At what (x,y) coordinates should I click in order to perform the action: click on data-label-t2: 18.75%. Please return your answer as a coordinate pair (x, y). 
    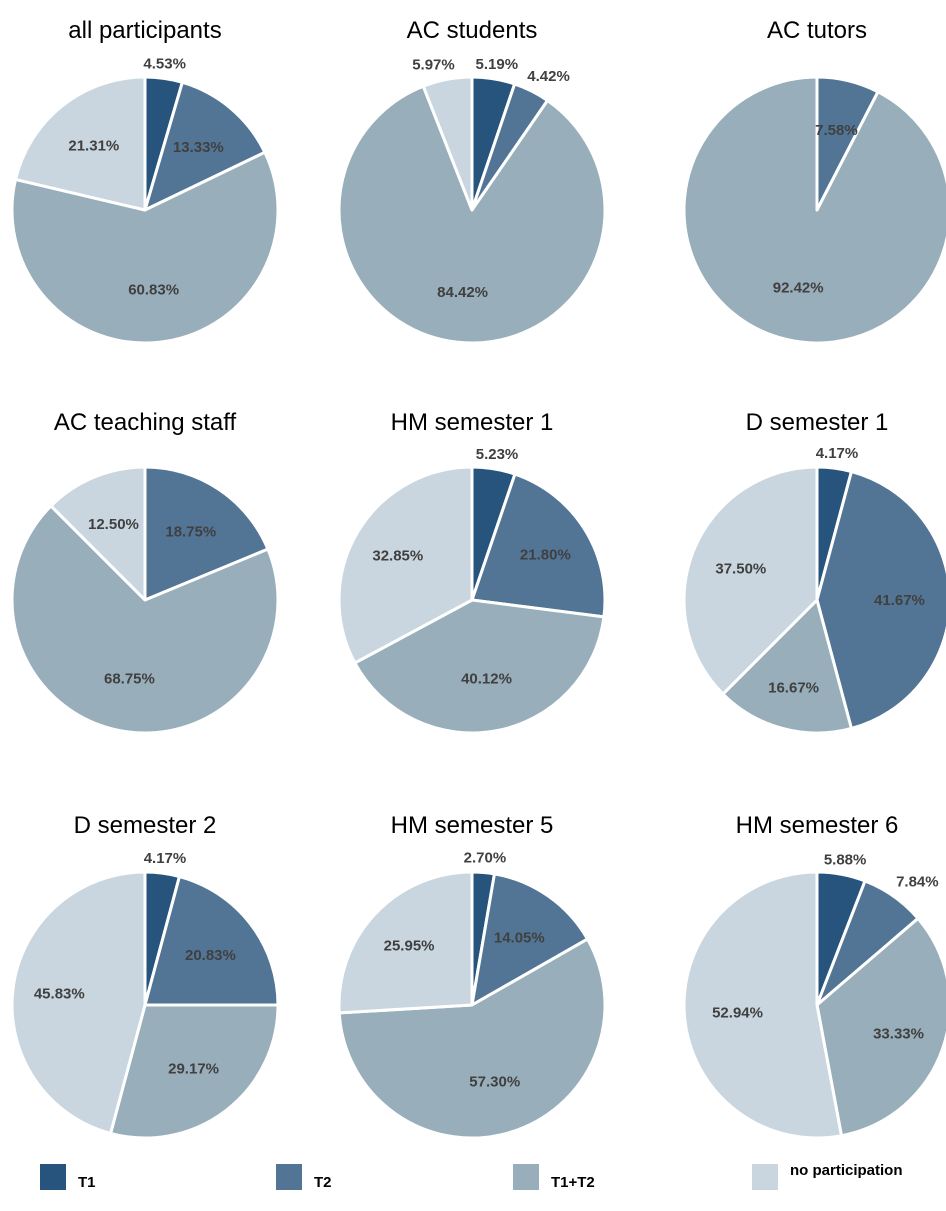
    Looking at the image, I should click on (190, 531).